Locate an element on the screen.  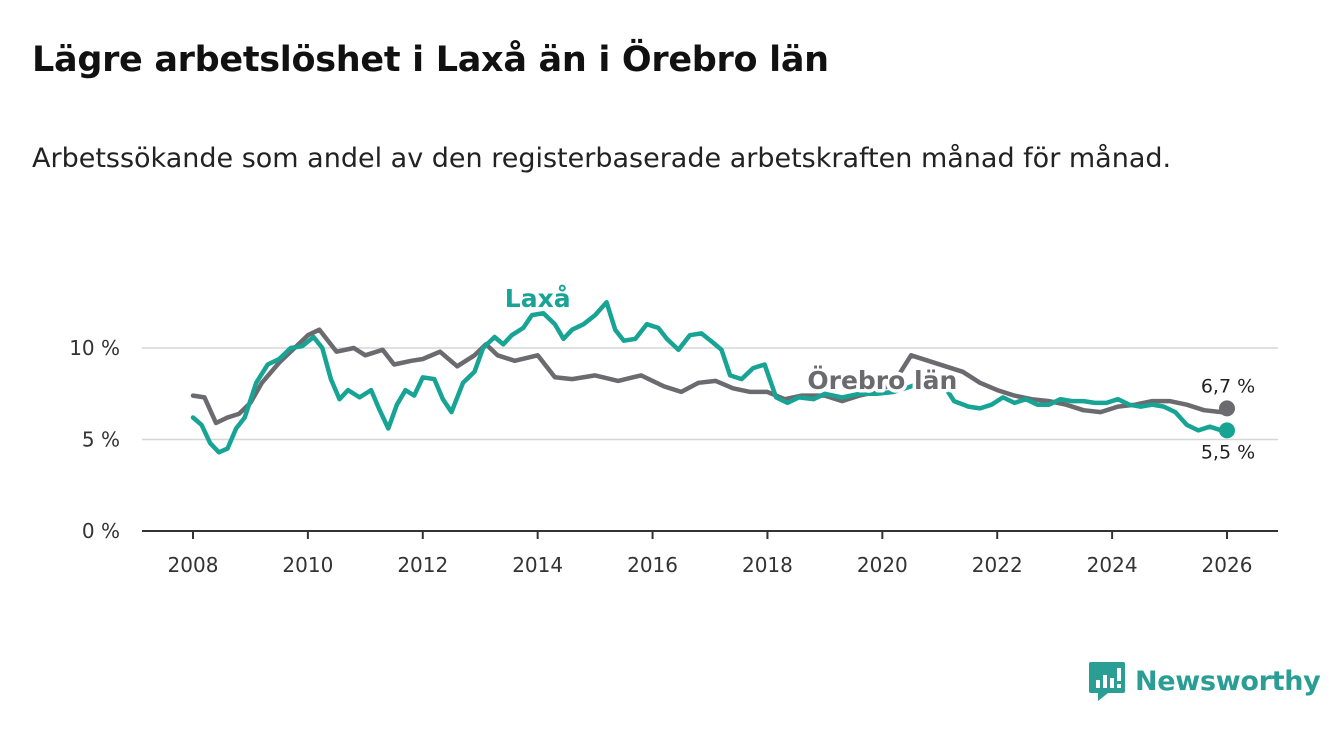
x-tick-label: 2012 is located at coordinates (422, 565).